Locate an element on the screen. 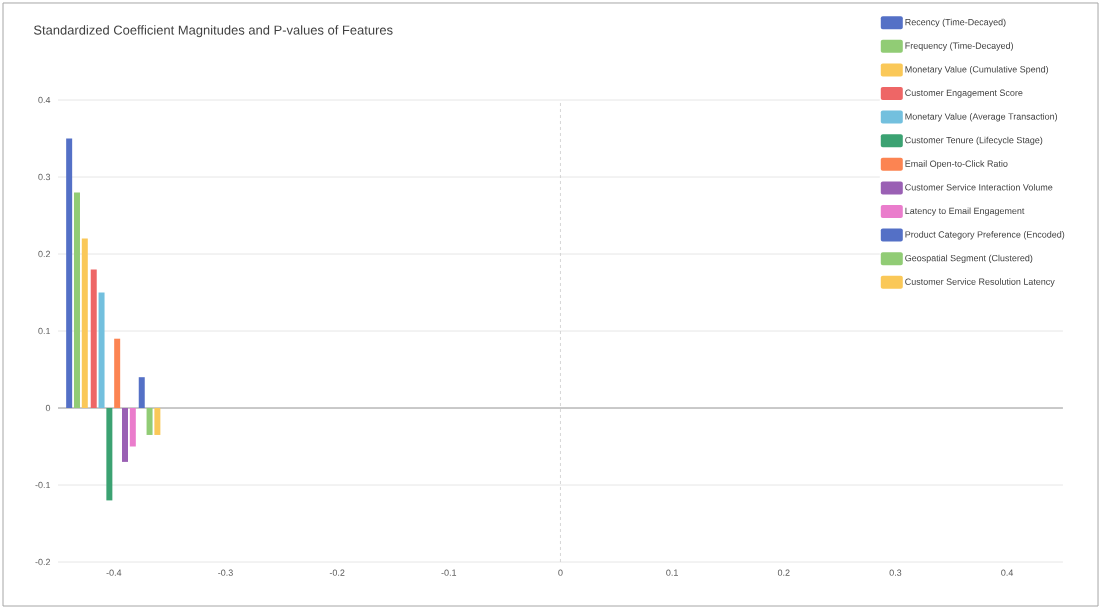  x-tick-label: 0.3 is located at coordinates (895, 572).